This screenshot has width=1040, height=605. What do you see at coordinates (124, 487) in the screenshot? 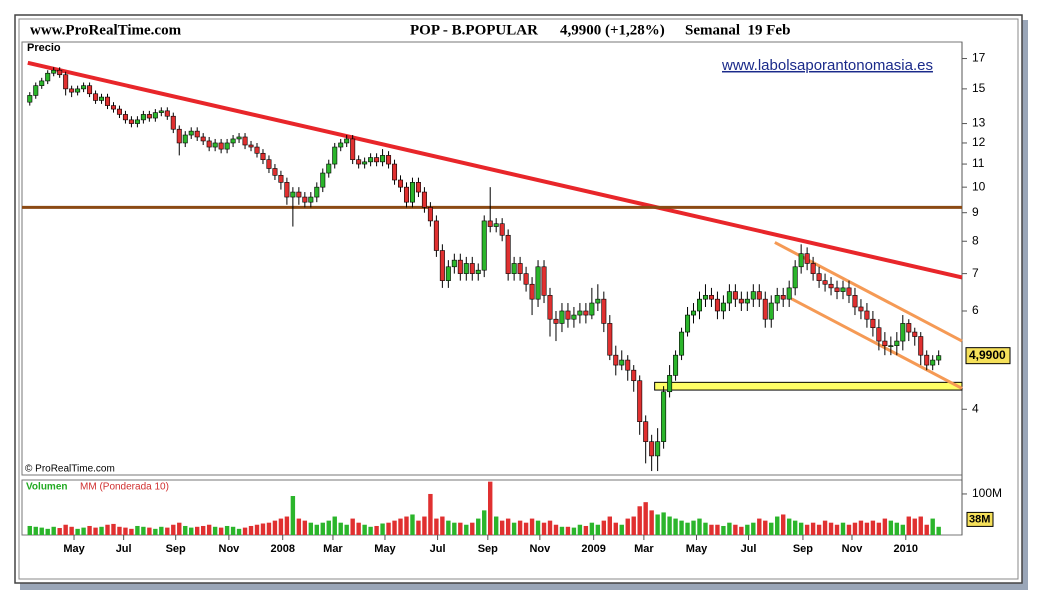
I see `ma-legend: MM (Ponderada 10)` at bounding box center [124, 487].